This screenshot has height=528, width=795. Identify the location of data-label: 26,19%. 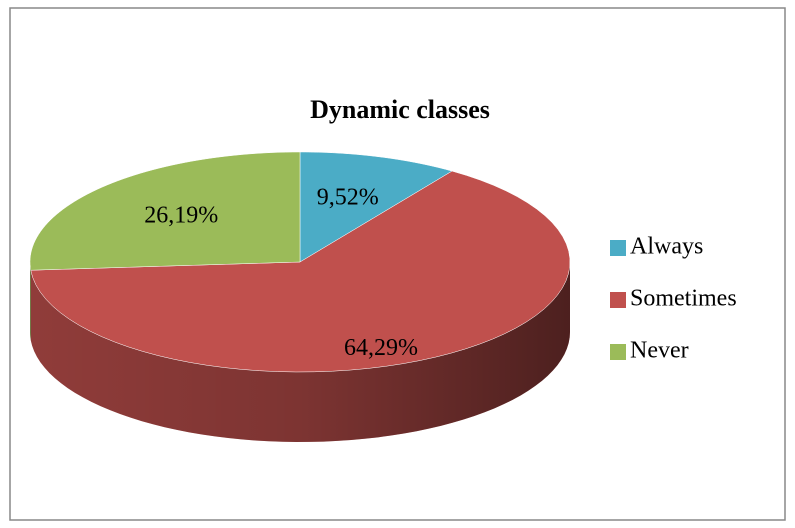
(181, 216).